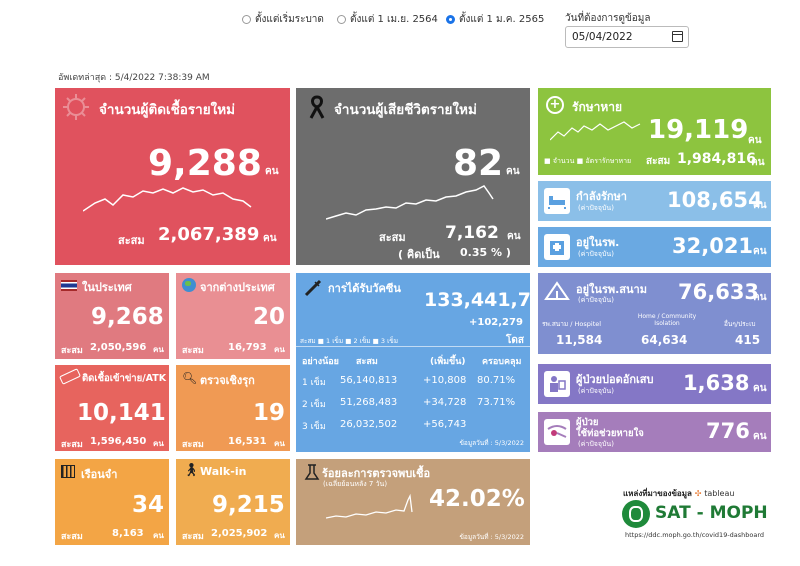 The width and height of the screenshot is (800, 566). What do you see at coordinates (555, 105) in the screenshot?
I see `plus-icon: +` at bounding box center [555, 105].